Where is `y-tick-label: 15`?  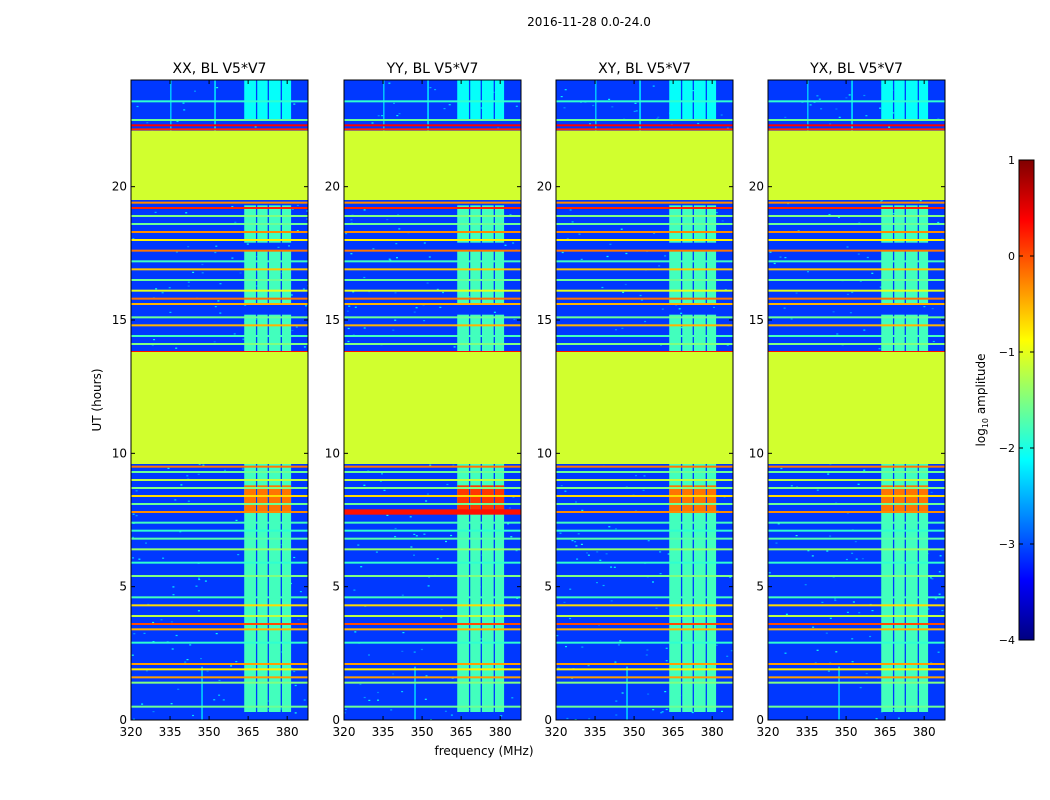
y-tick-label: 15 is located at coordinates (756, 320).